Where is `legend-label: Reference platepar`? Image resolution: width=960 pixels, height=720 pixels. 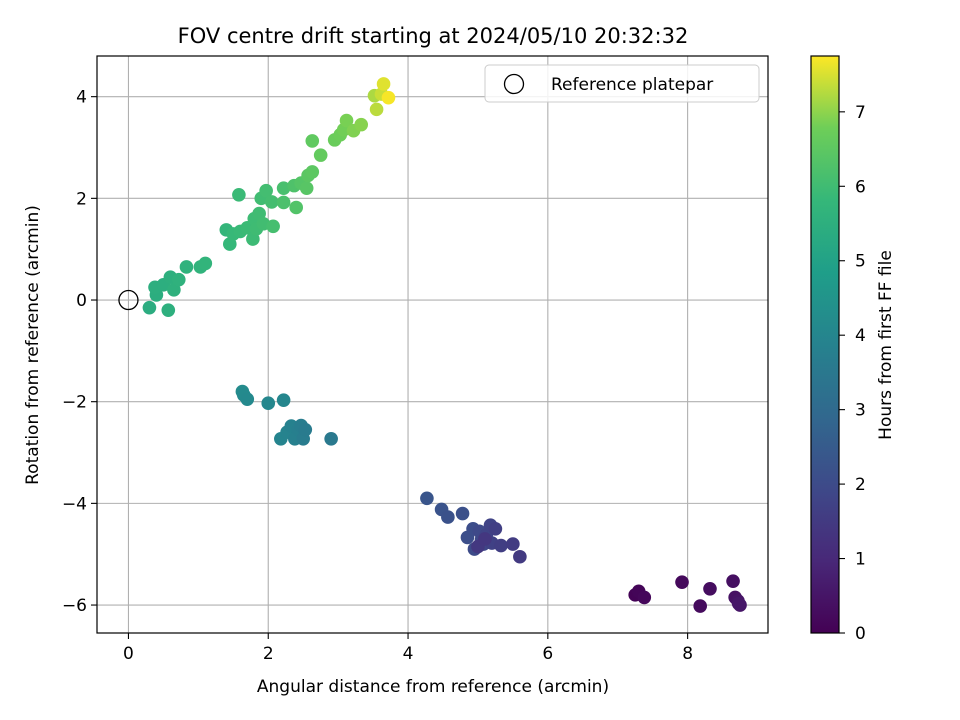 legend-label: Reference platepar is located at coordinates (632, 85).